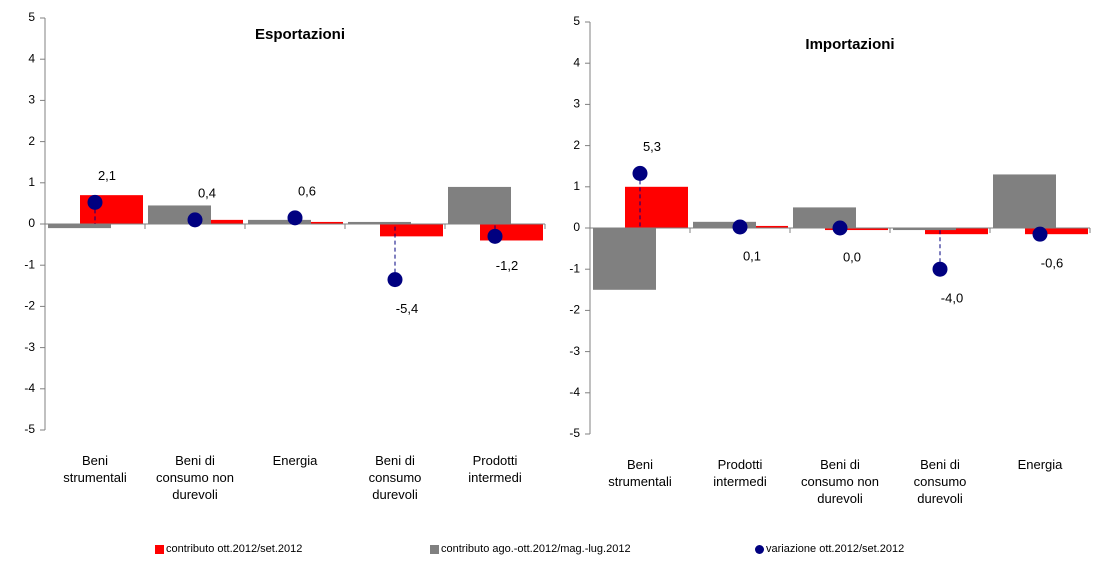  Describe the element at coordinates (207, 192) in the screenshot. I see `data-label: 0,4` at that location.